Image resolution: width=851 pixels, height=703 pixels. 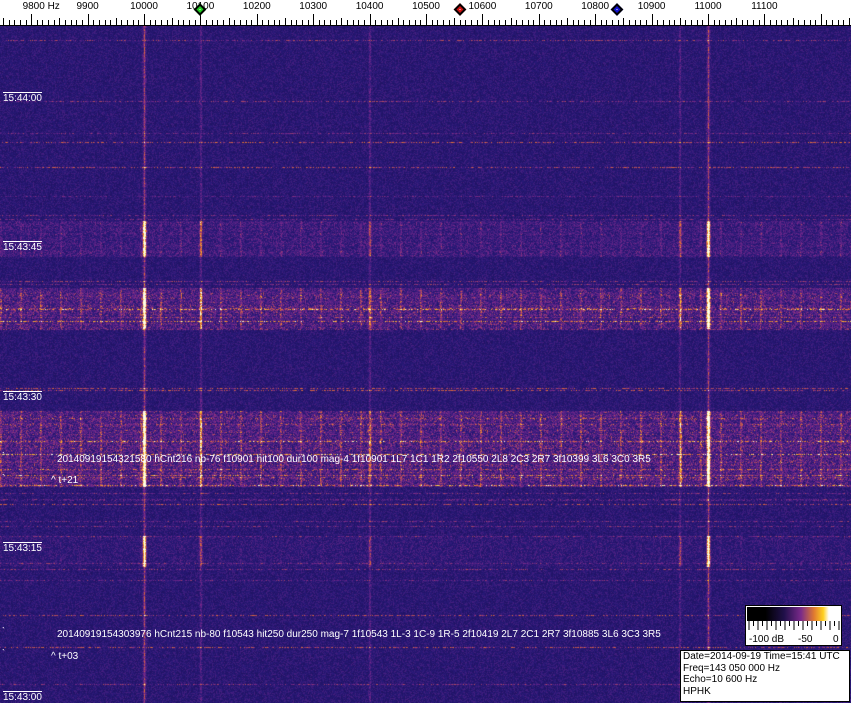 I want to click on frequency-label: 10900, so click(x=651, y=6).